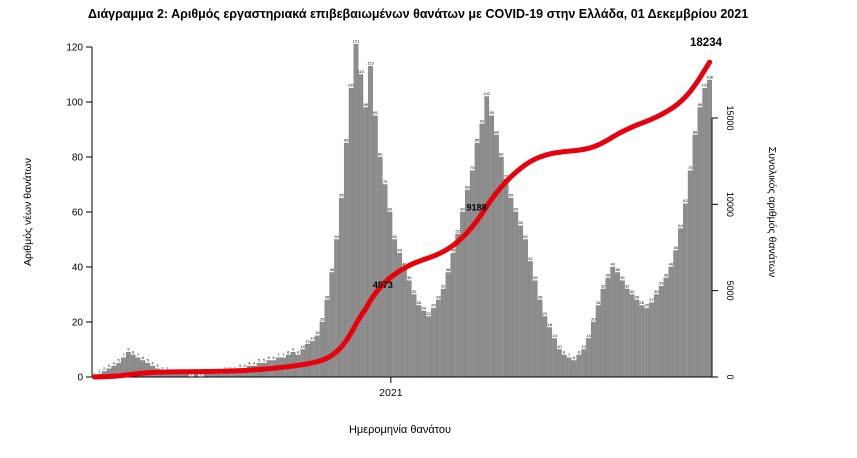  I want to click on svg-text: 10000, so click(730, 204).